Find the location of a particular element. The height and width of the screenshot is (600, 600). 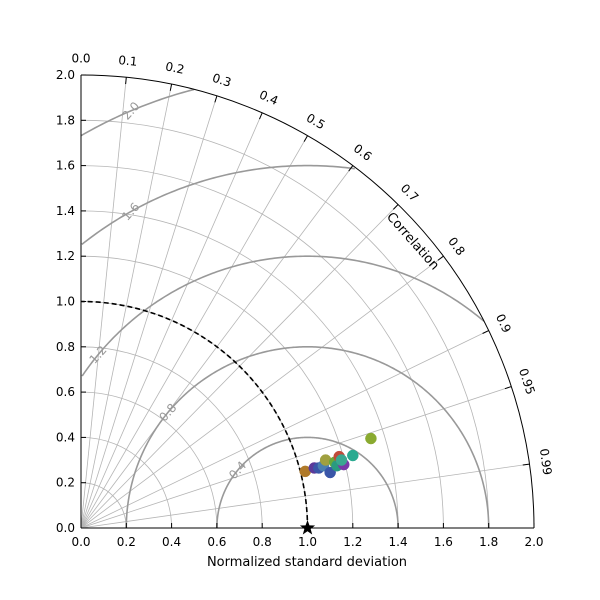

rms-contour-0.4 is located at coordinates (307, 482).